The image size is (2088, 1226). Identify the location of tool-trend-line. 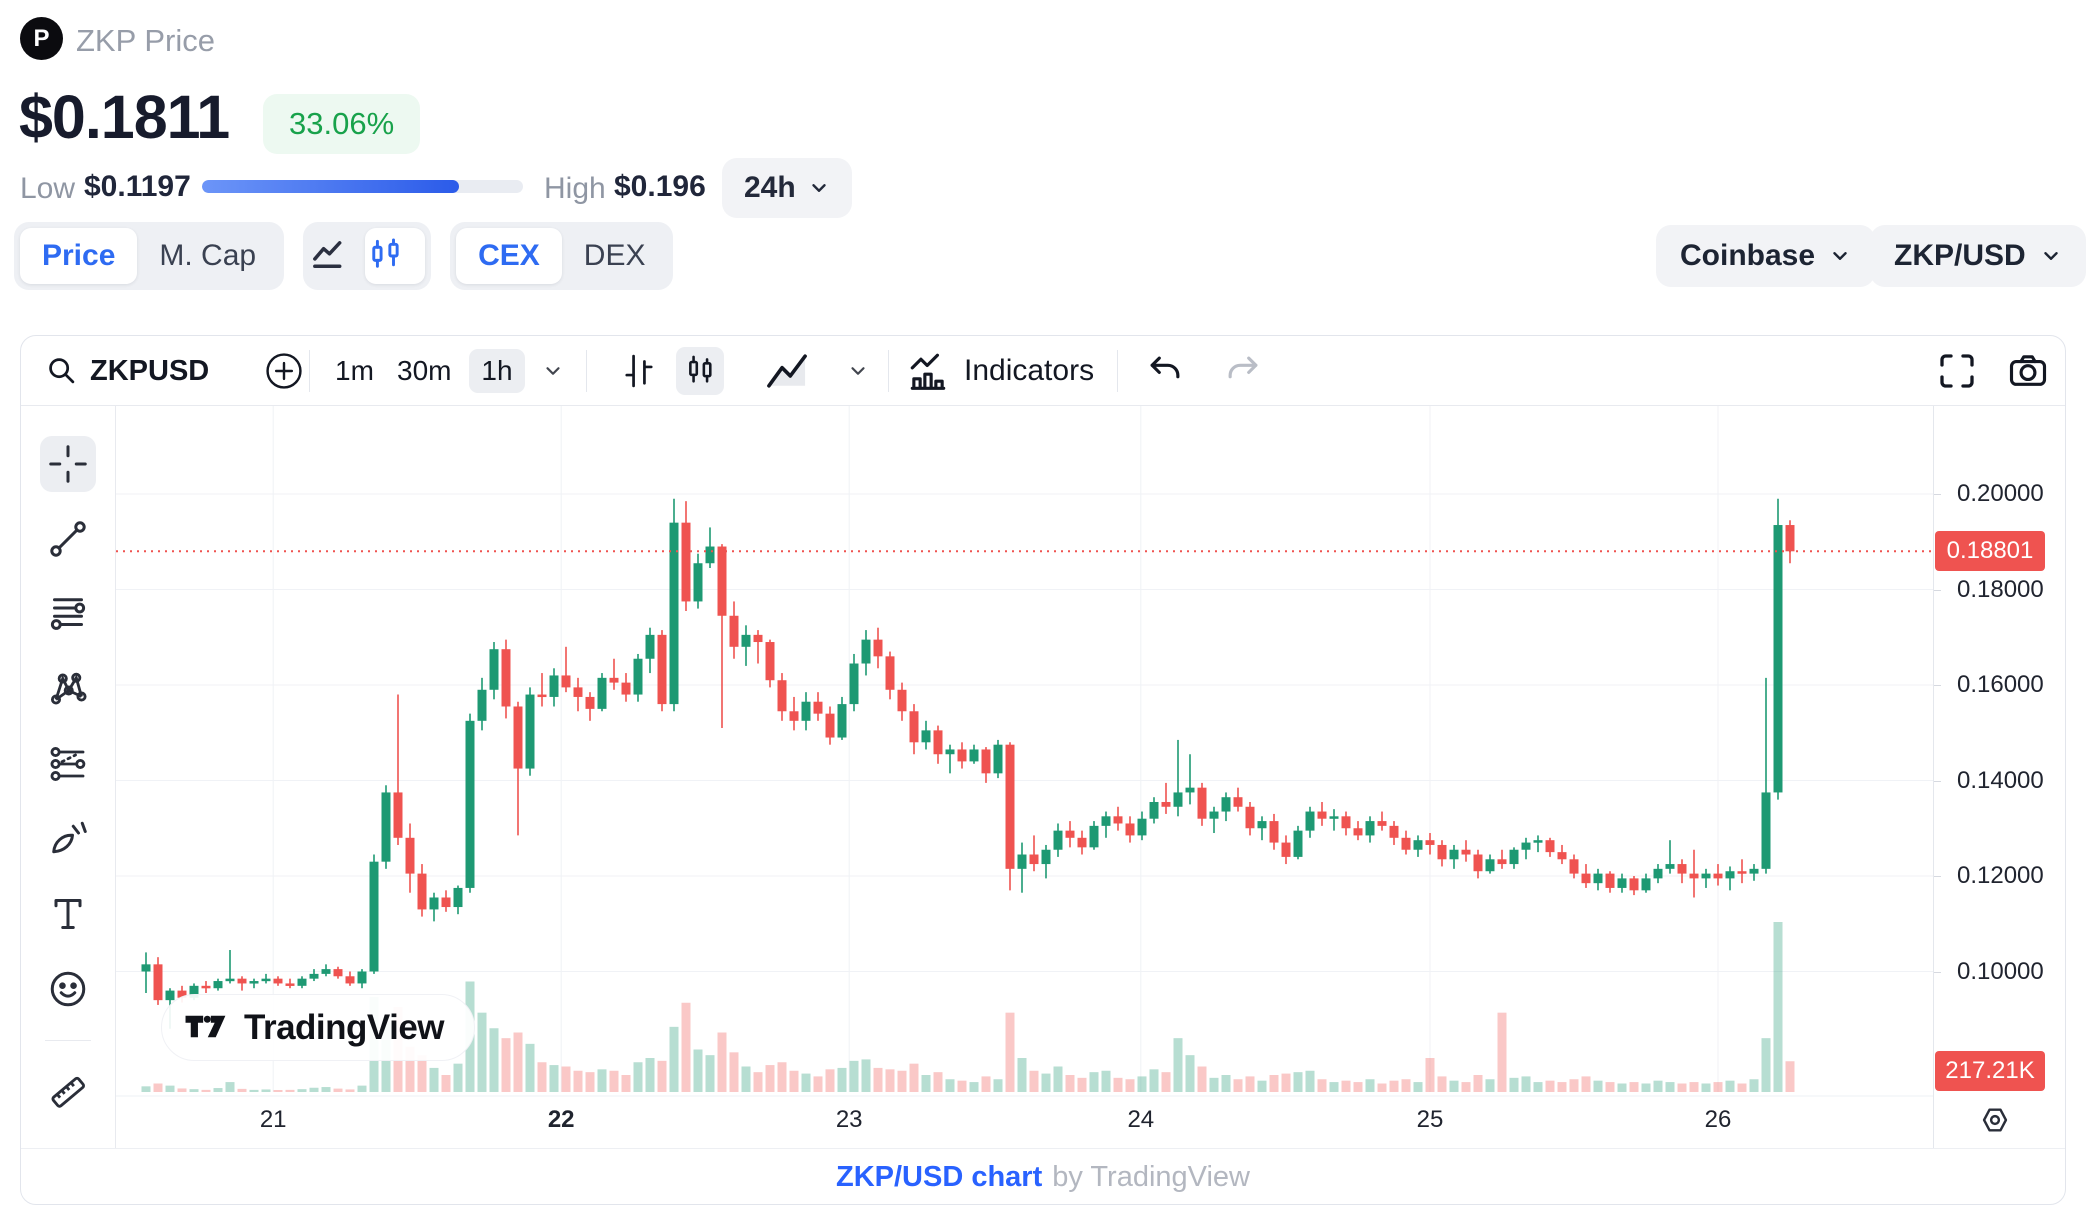
(68, 539).